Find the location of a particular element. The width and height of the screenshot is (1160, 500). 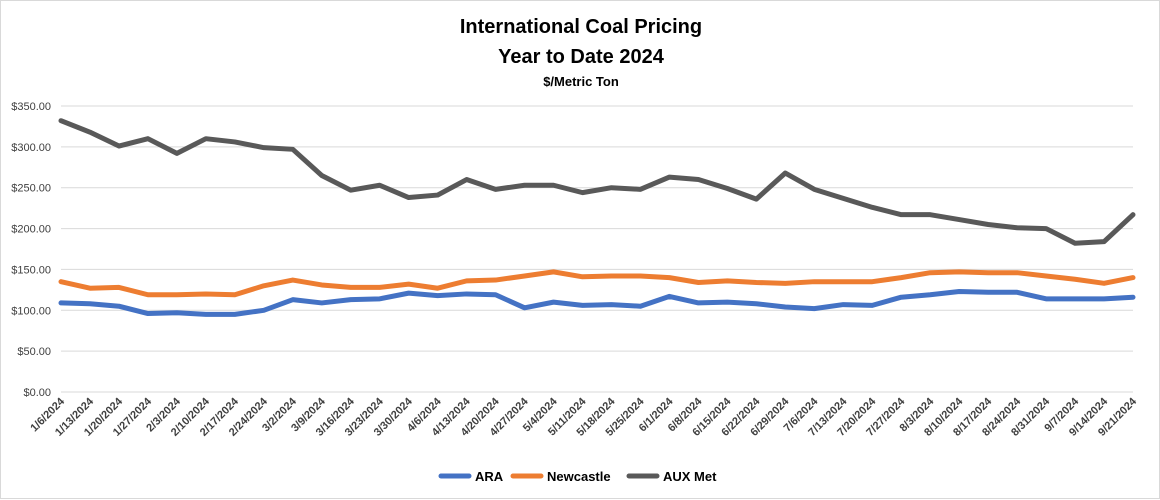

y-tick-label: $300.00 is located at coordinates (31, 148).